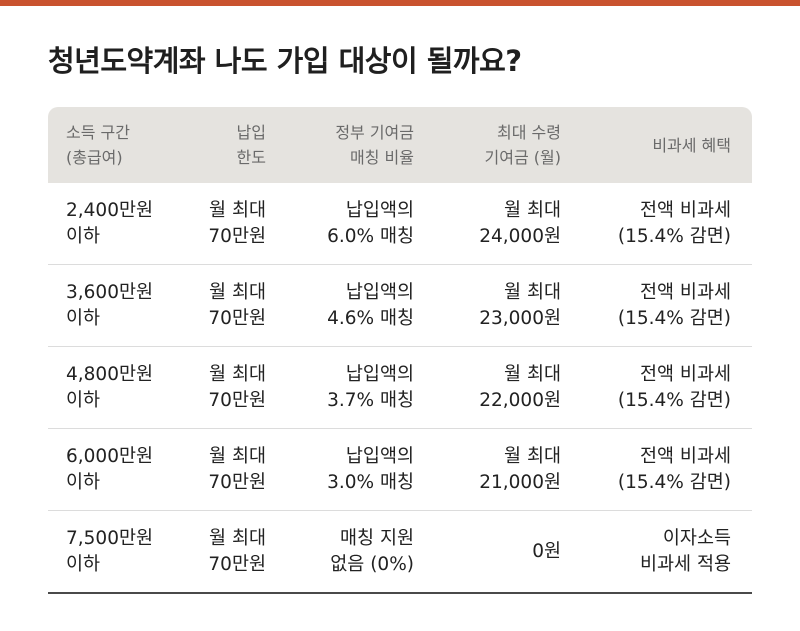 The width and height of the screenshot is (800, 631). Describe the element at coordinates (285, 61) in the screenshot. I see `page-title: 청년도약계좌 나도 가입 대상이 될까요?` at that location.